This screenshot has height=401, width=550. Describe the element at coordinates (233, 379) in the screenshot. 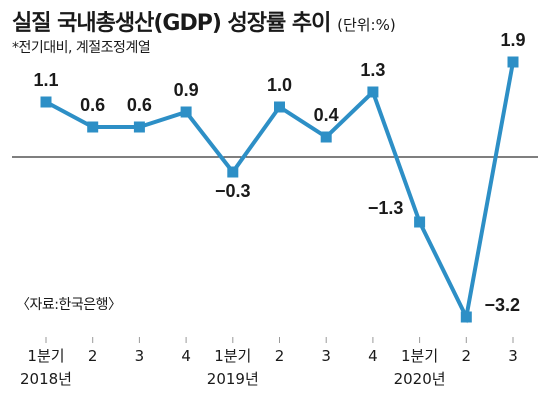

I see `year-label: 2019년` at that location.